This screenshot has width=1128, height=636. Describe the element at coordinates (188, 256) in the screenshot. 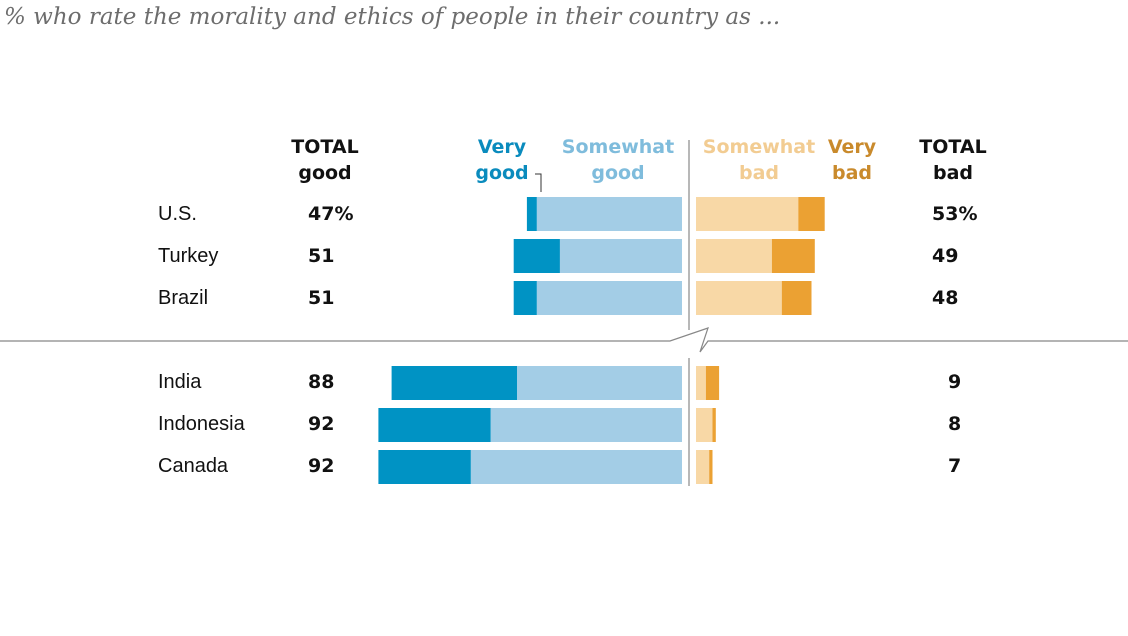

I see `country-label: Turkey` at that location.